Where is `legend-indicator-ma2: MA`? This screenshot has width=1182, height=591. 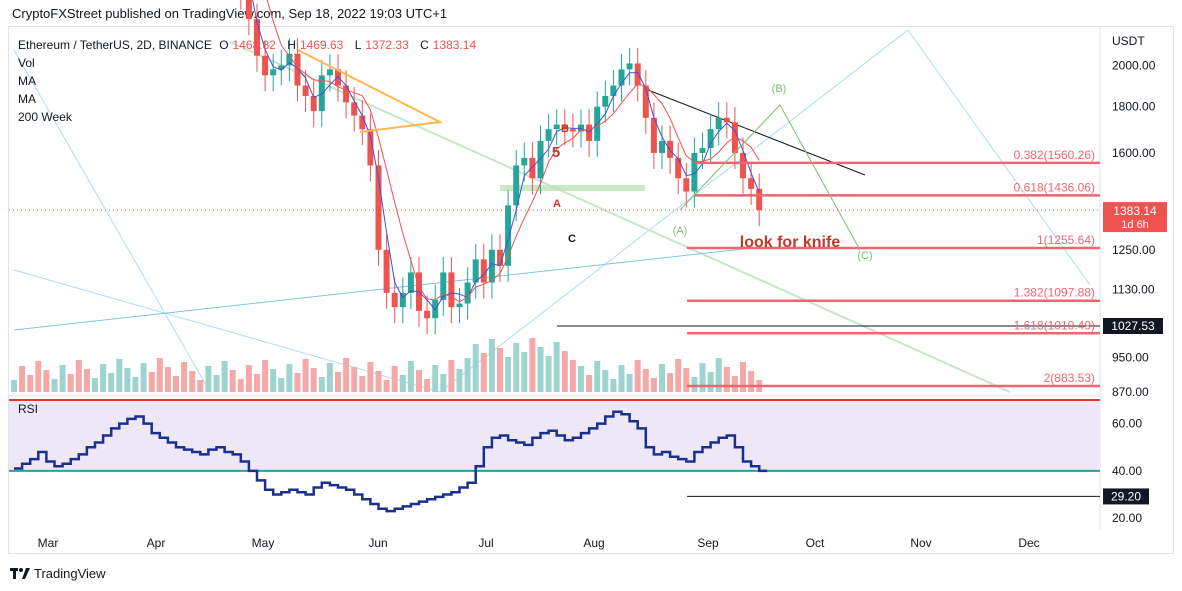 legend-indicator-ma2: MA is located at coordinates (27, 99).